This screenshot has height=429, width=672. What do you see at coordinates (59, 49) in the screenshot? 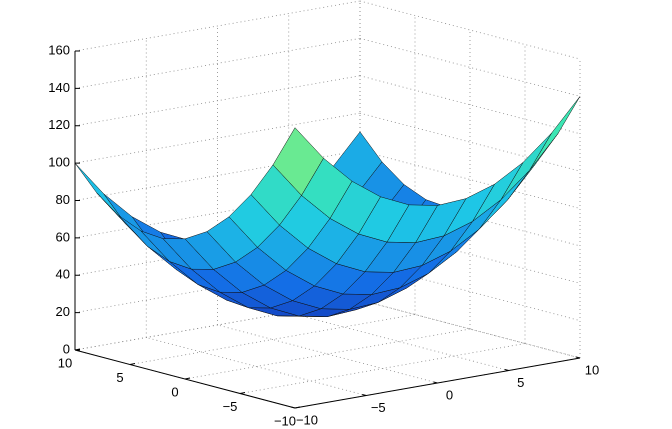
I see `z-tick-label: 160` at bounding box center [59, 49].